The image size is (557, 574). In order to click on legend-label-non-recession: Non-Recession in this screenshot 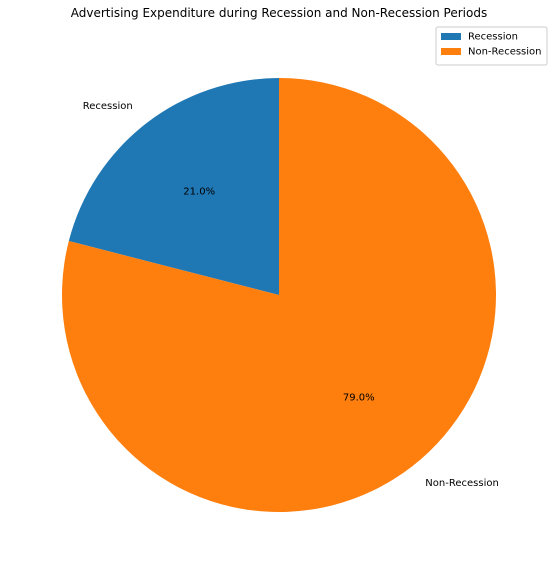, I will do `click(505, 52)`.